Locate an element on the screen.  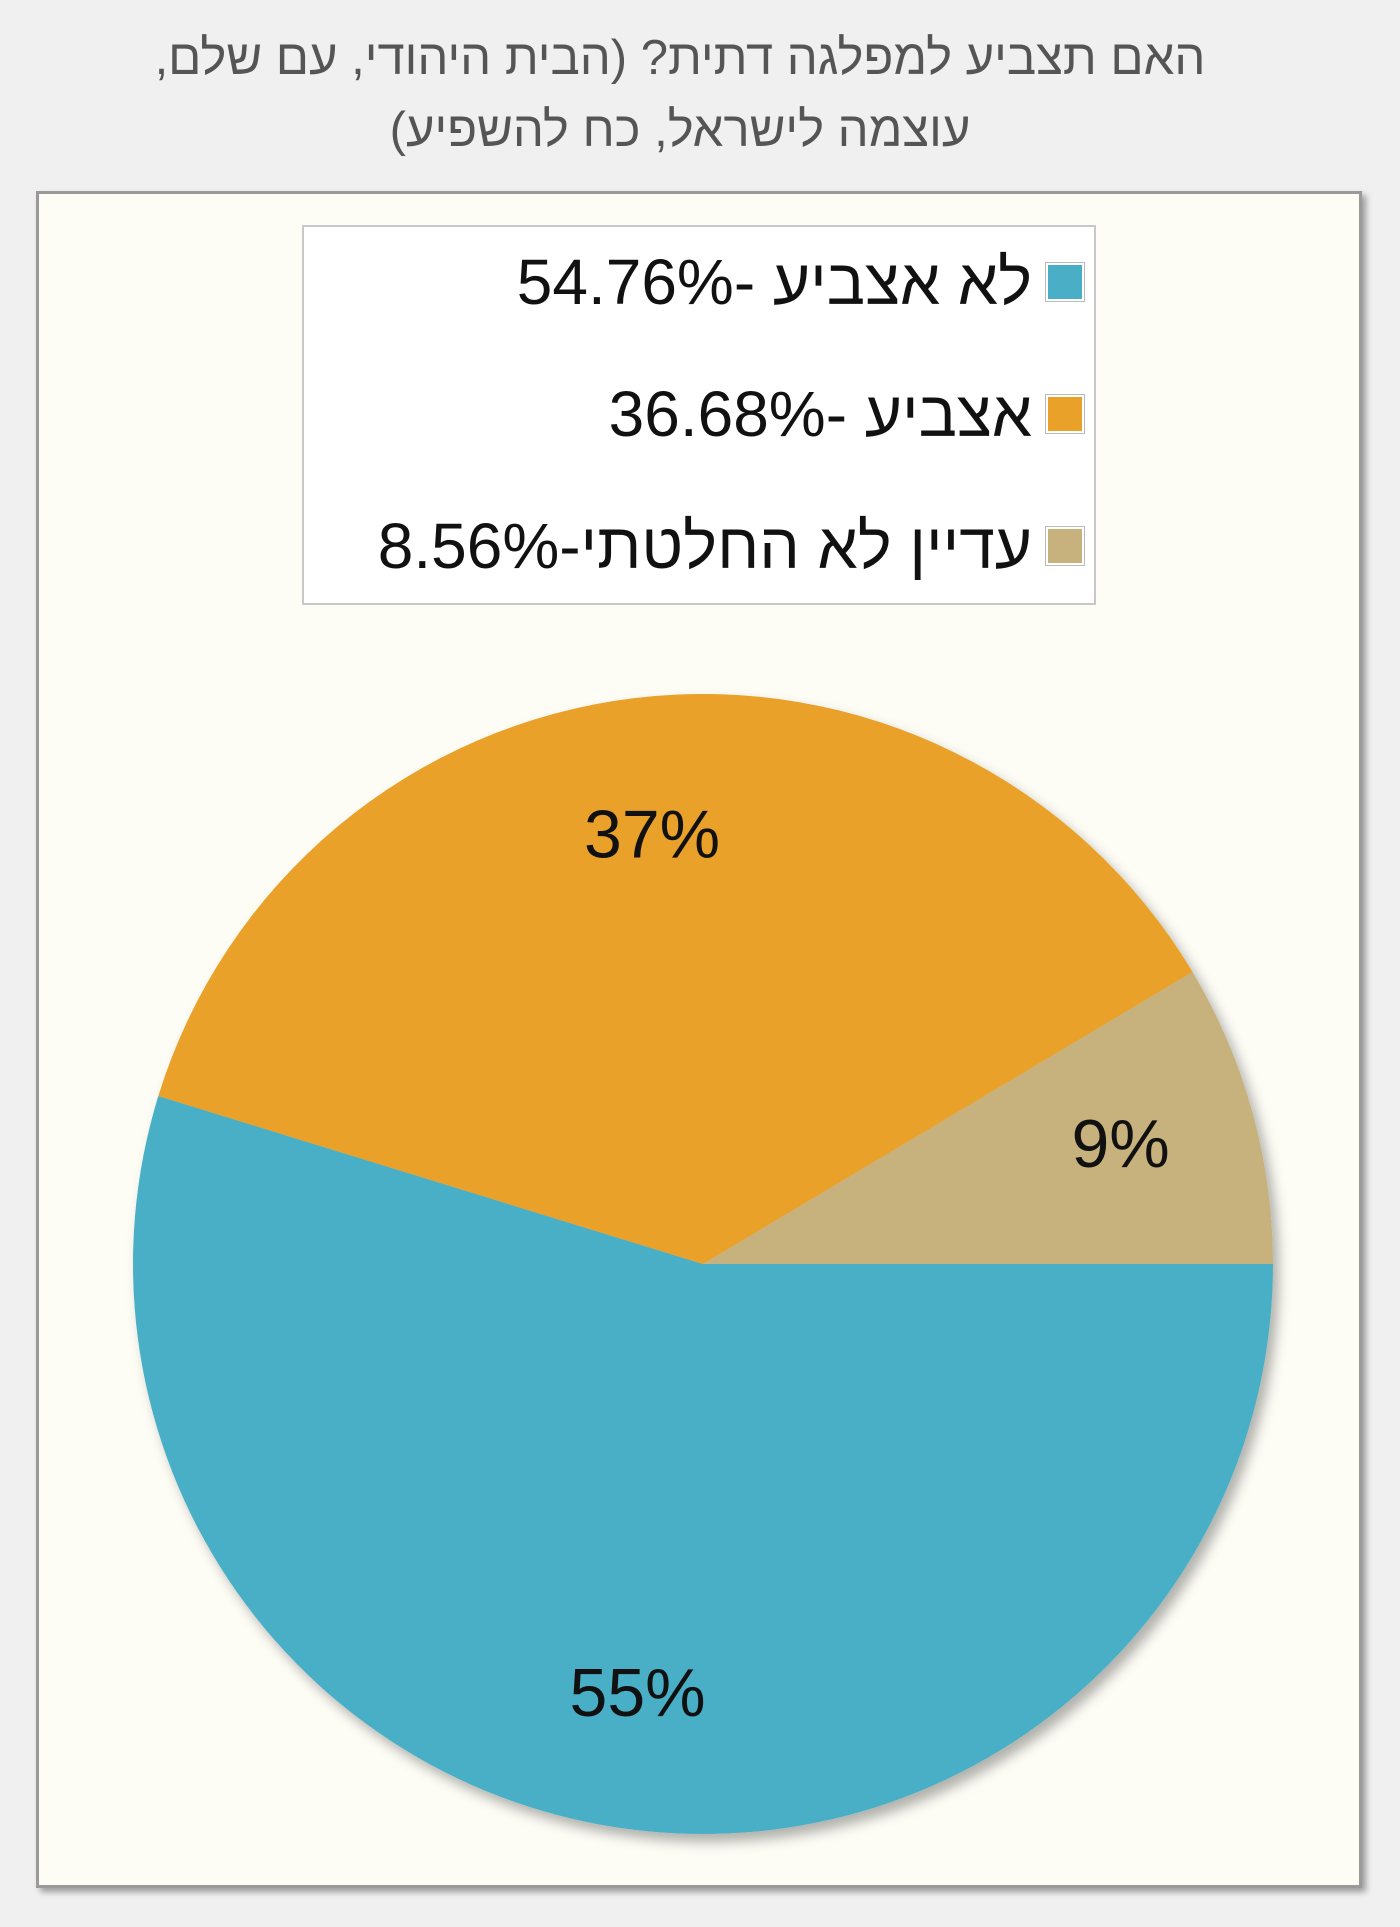
legend-item-not-voting: לא אצביע -54.76% is located at coordinates (800, 282).